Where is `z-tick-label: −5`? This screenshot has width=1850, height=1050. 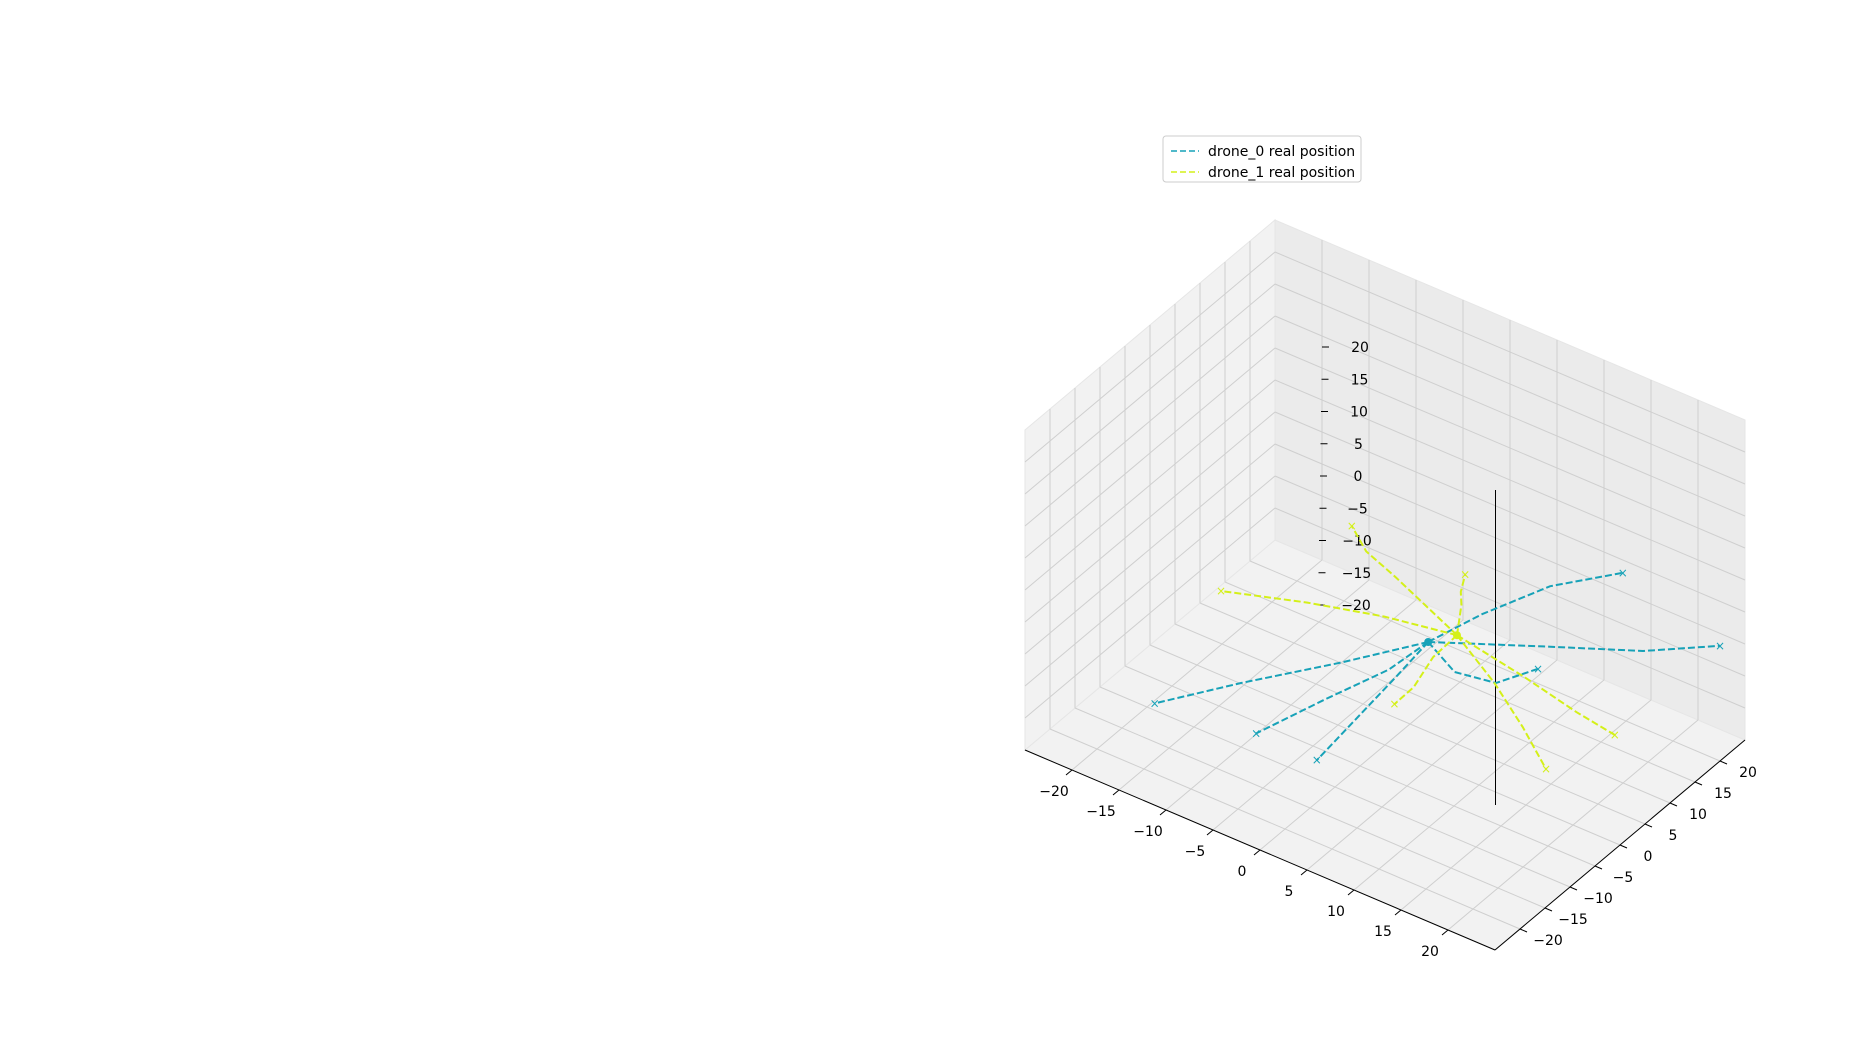 z-tick-label: −5 is located at coordinates (1357, 509).